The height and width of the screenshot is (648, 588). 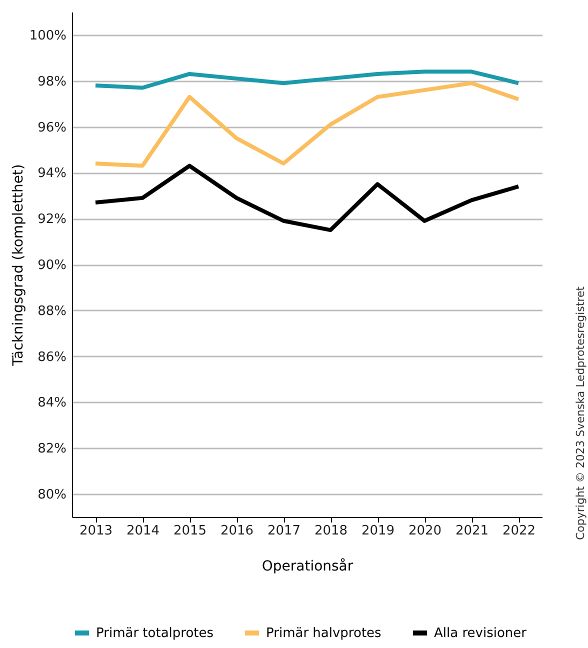 What do you see at coordinates (425, 531) in the screenshot?
I see `x-tick-label: 2020` at bounding box center [425, 531].